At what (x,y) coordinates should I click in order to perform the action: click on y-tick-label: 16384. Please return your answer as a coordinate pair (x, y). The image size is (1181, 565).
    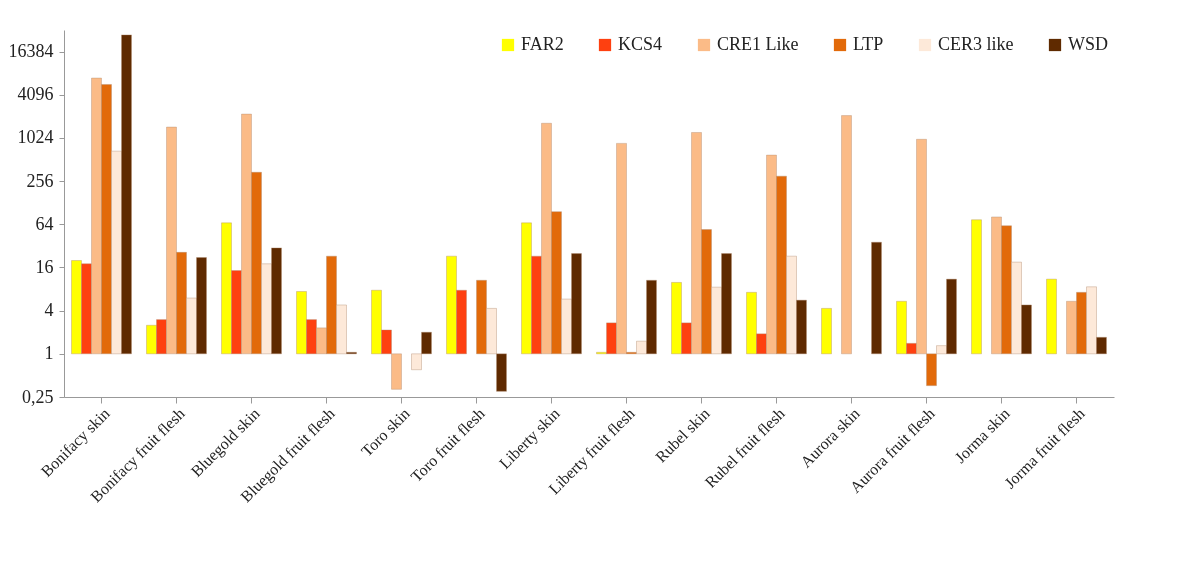
    Looking at the image, I should click on (31, 51).